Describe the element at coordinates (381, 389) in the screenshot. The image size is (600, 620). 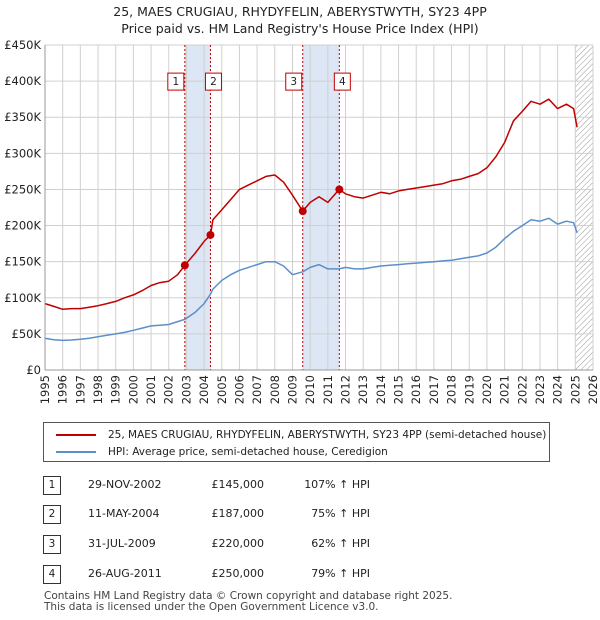
I see `x-tick-label: 2014` at that location.